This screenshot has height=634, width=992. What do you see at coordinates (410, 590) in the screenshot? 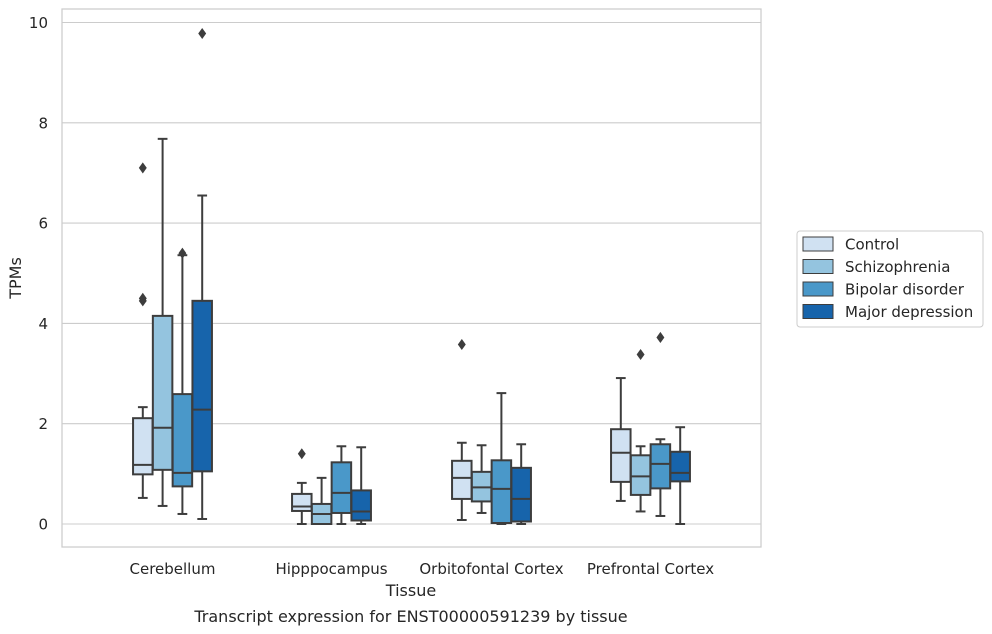
I see `x-axis-label: Tissue` at bounding box center [410, 590].